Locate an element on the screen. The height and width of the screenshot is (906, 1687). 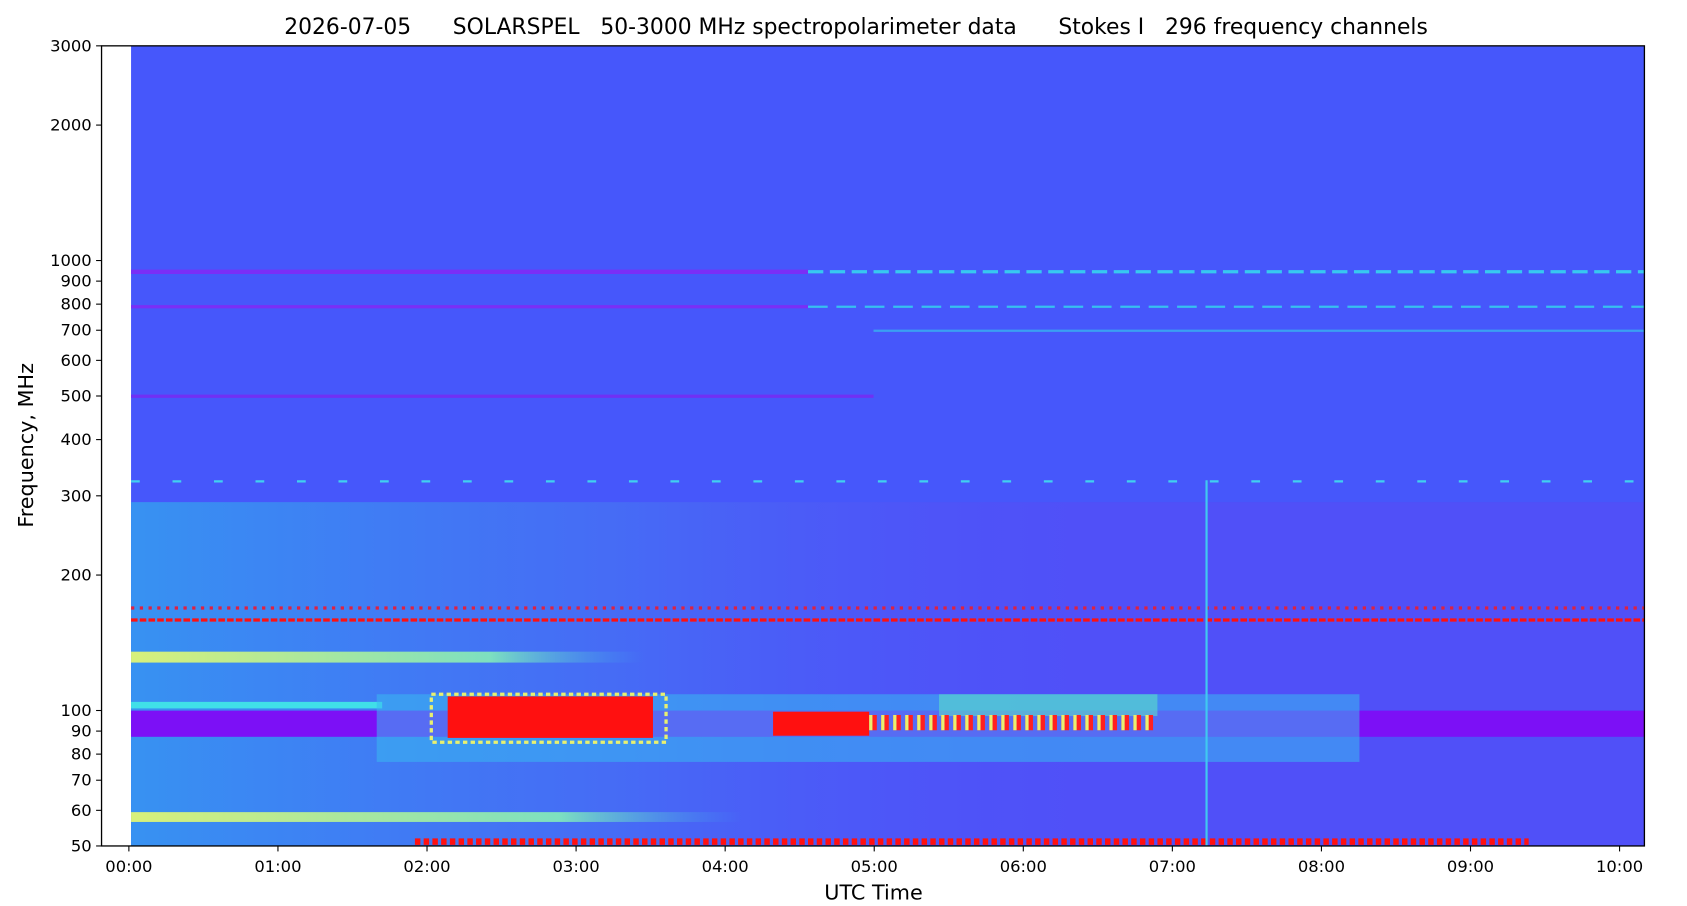
y-tick-label: 2000 is located at coordinates (71, 125).